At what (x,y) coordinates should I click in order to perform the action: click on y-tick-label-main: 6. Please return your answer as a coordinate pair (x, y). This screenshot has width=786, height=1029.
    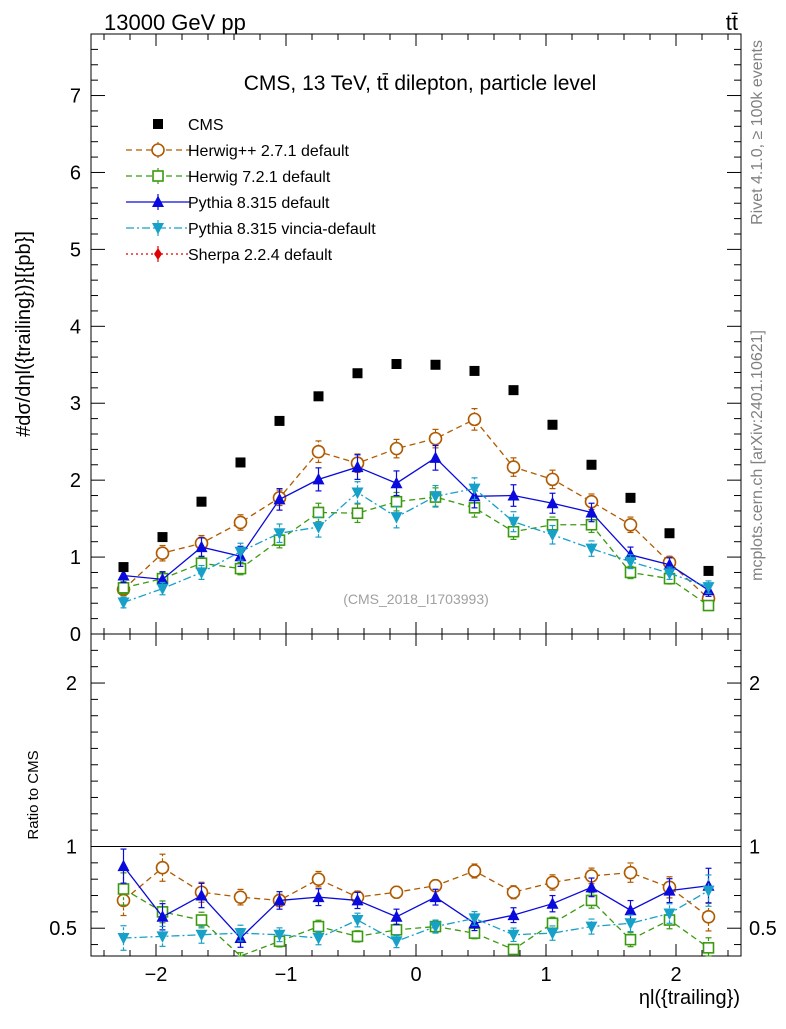
    Looking at the image, I should click on (75, 173).